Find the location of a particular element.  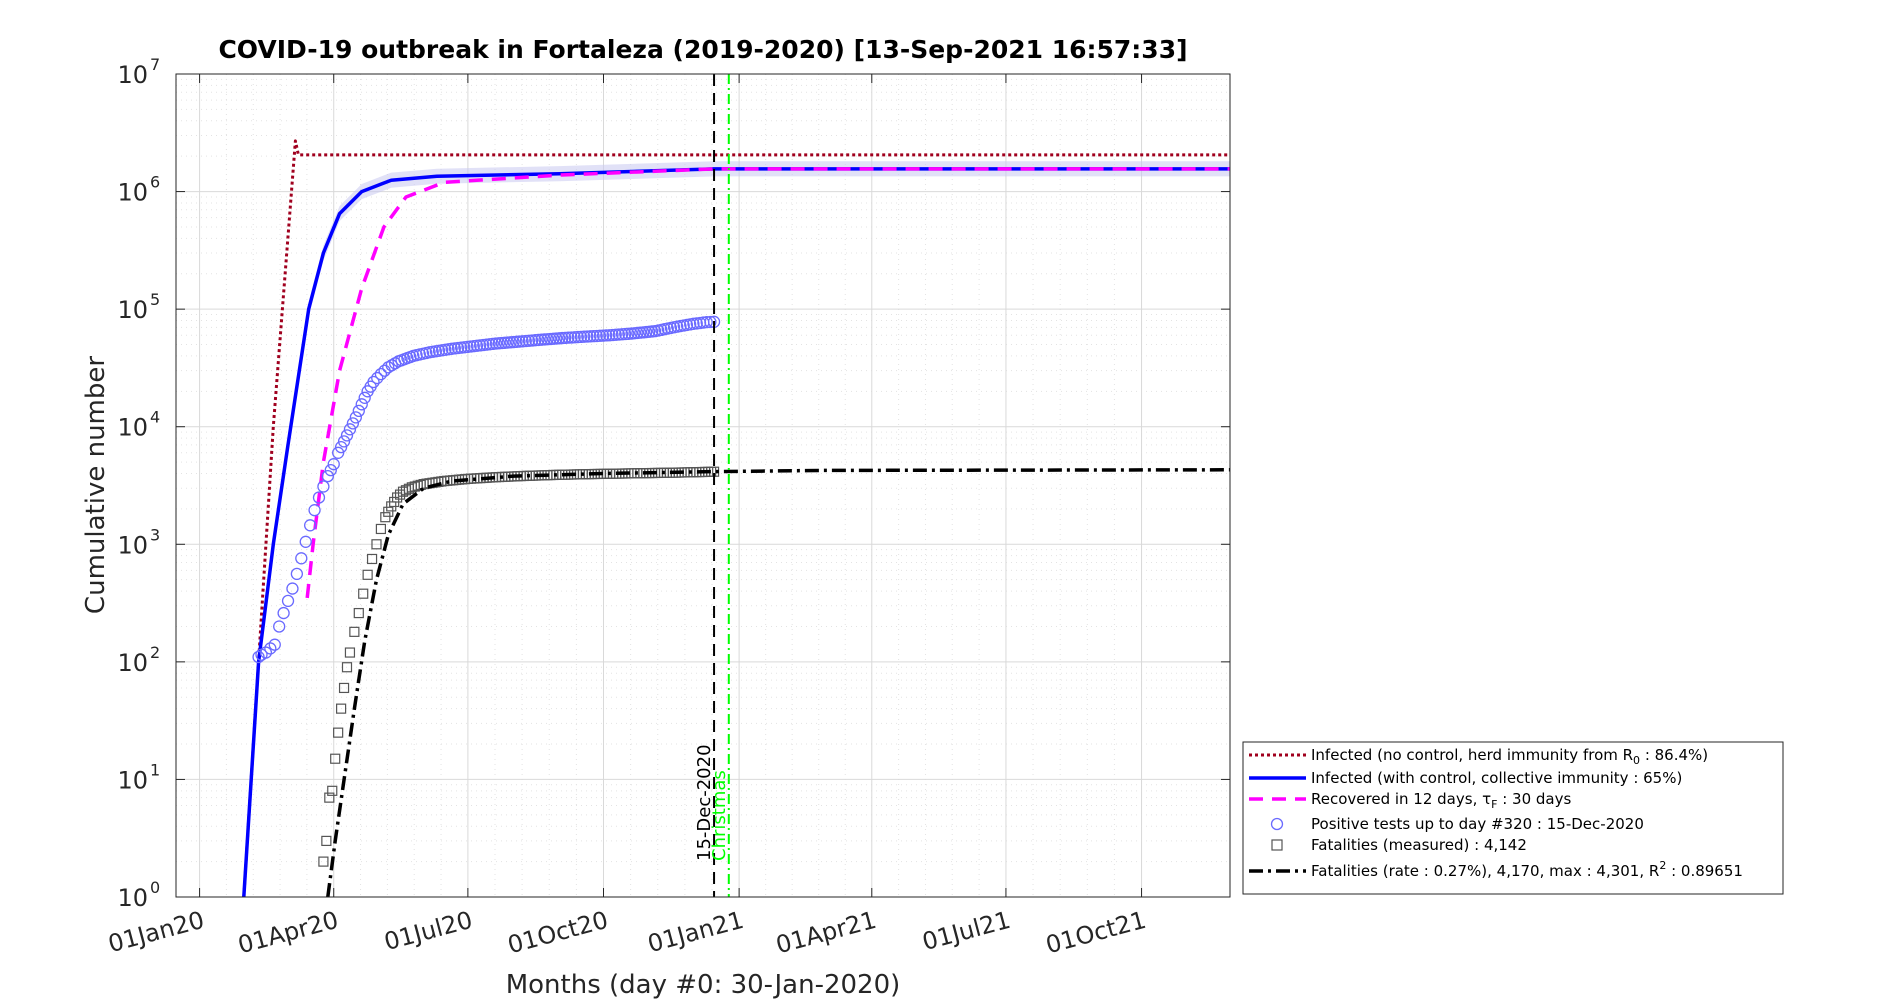

legend-box is located at coordinates (1513, 818).